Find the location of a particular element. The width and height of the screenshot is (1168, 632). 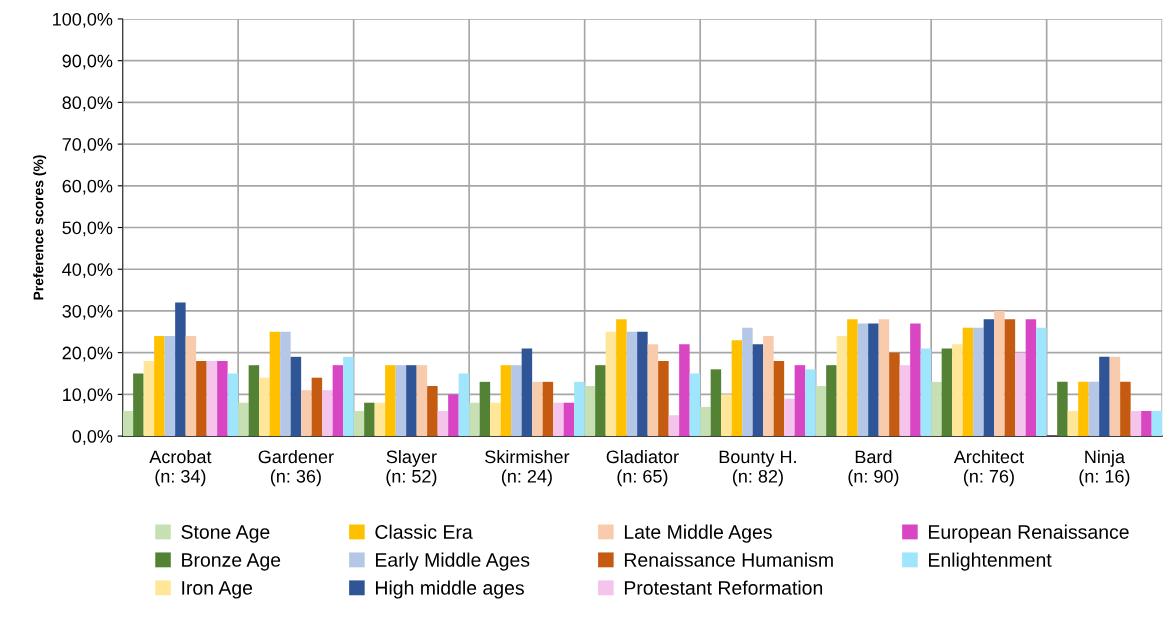

y-axis-title: Preference scores (%) is located at coordinates (40, 227).